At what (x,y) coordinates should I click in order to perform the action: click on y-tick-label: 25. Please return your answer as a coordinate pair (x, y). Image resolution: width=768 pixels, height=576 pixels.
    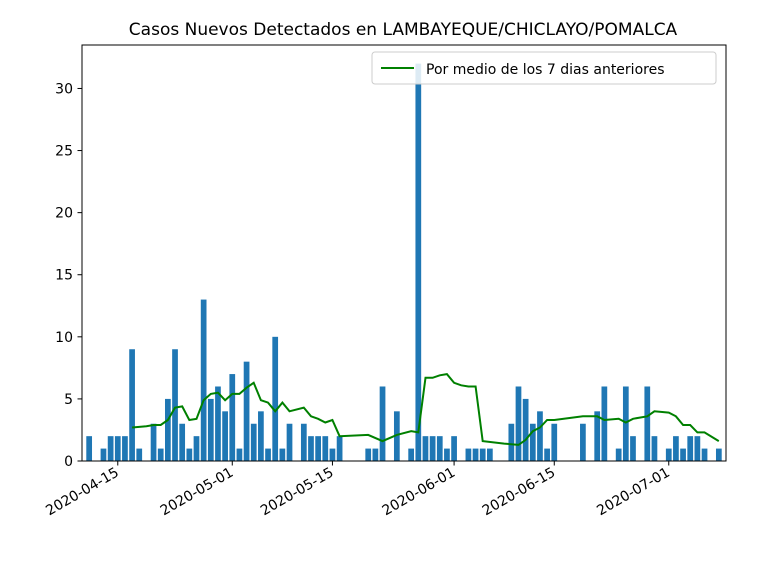
    Looking at the image, I should click on (64, 152).